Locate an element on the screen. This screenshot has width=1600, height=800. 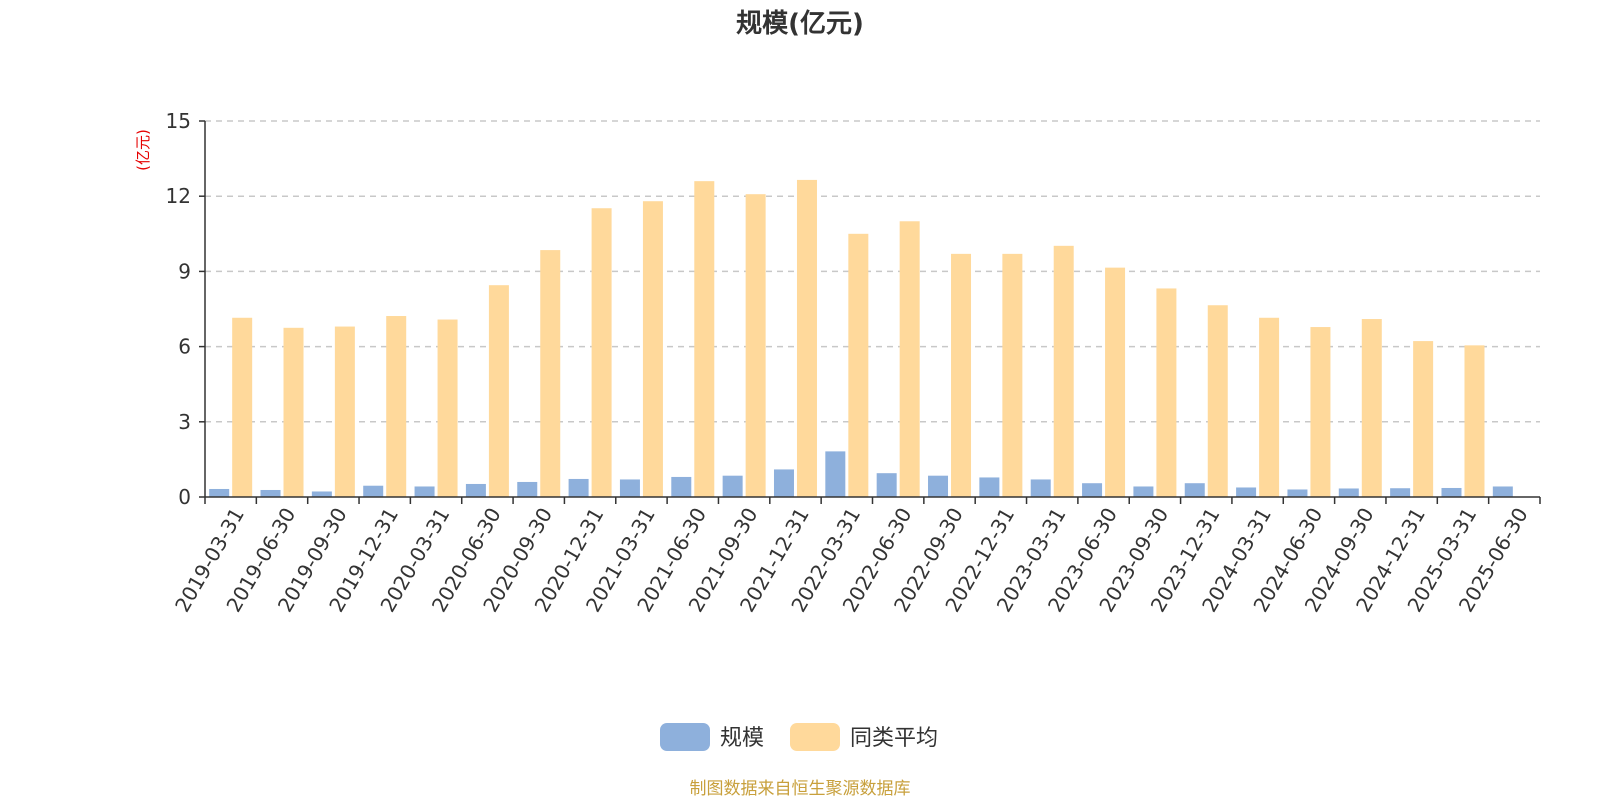
legend: 规模 同类平均 is located at coordinates (799, 737).